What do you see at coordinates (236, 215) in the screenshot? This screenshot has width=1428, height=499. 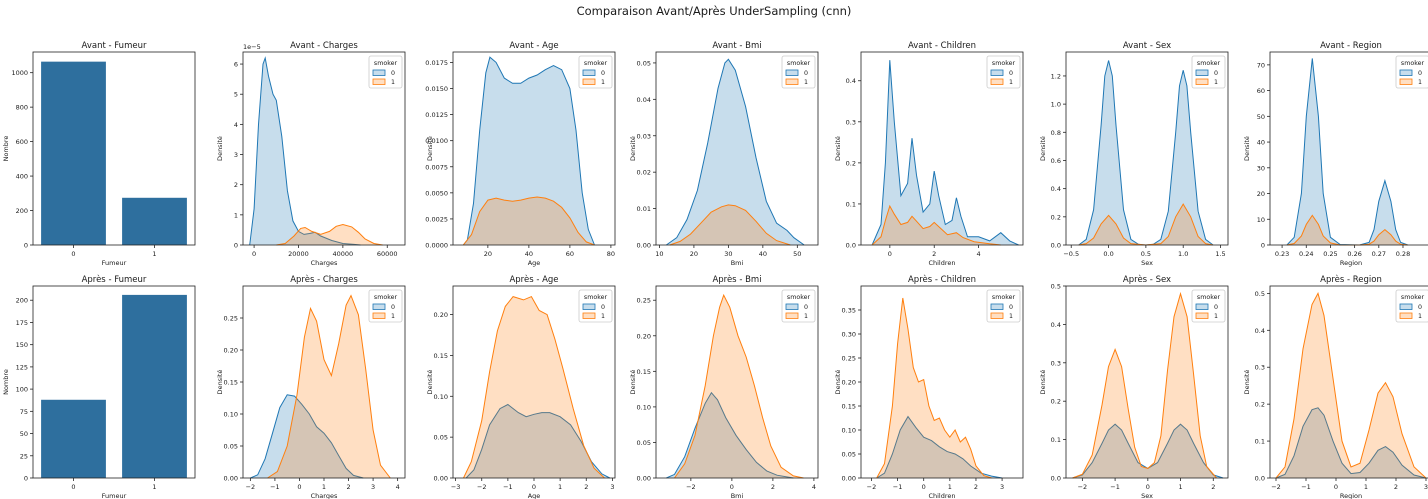 I see `y-tick-label: 1` at bounding box center [236, 215].